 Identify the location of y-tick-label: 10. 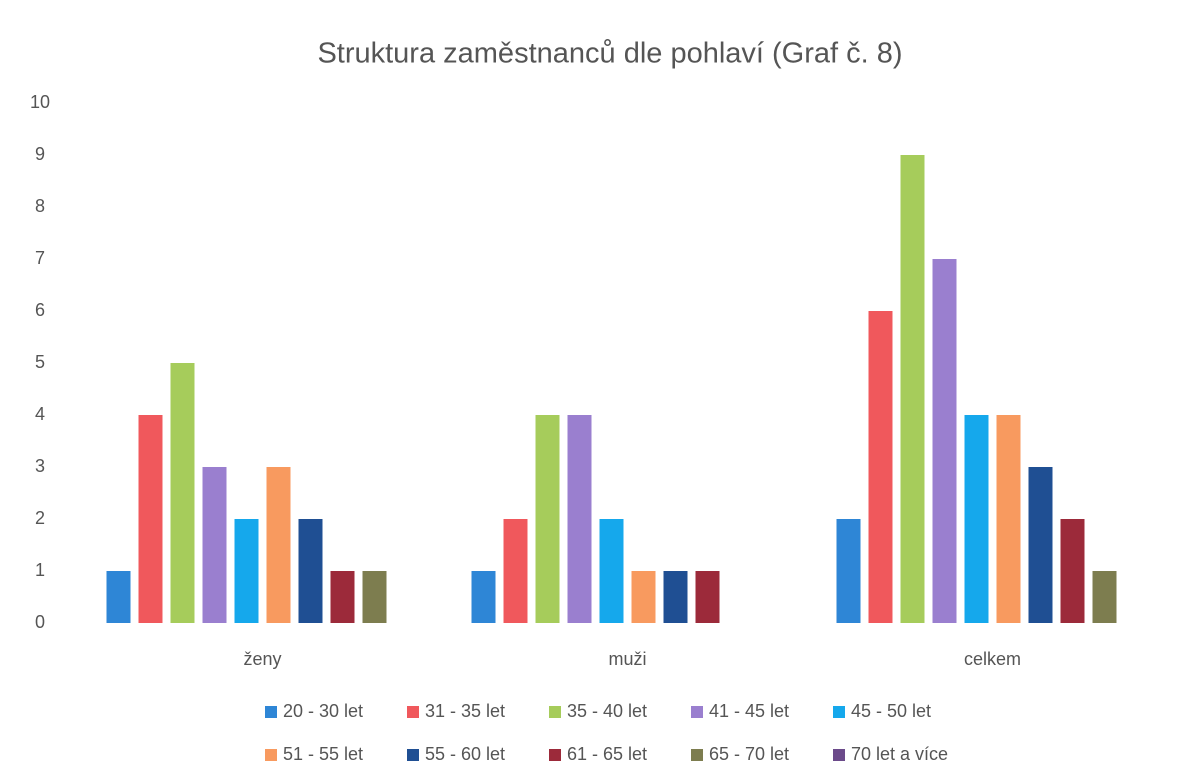
(40, 102).